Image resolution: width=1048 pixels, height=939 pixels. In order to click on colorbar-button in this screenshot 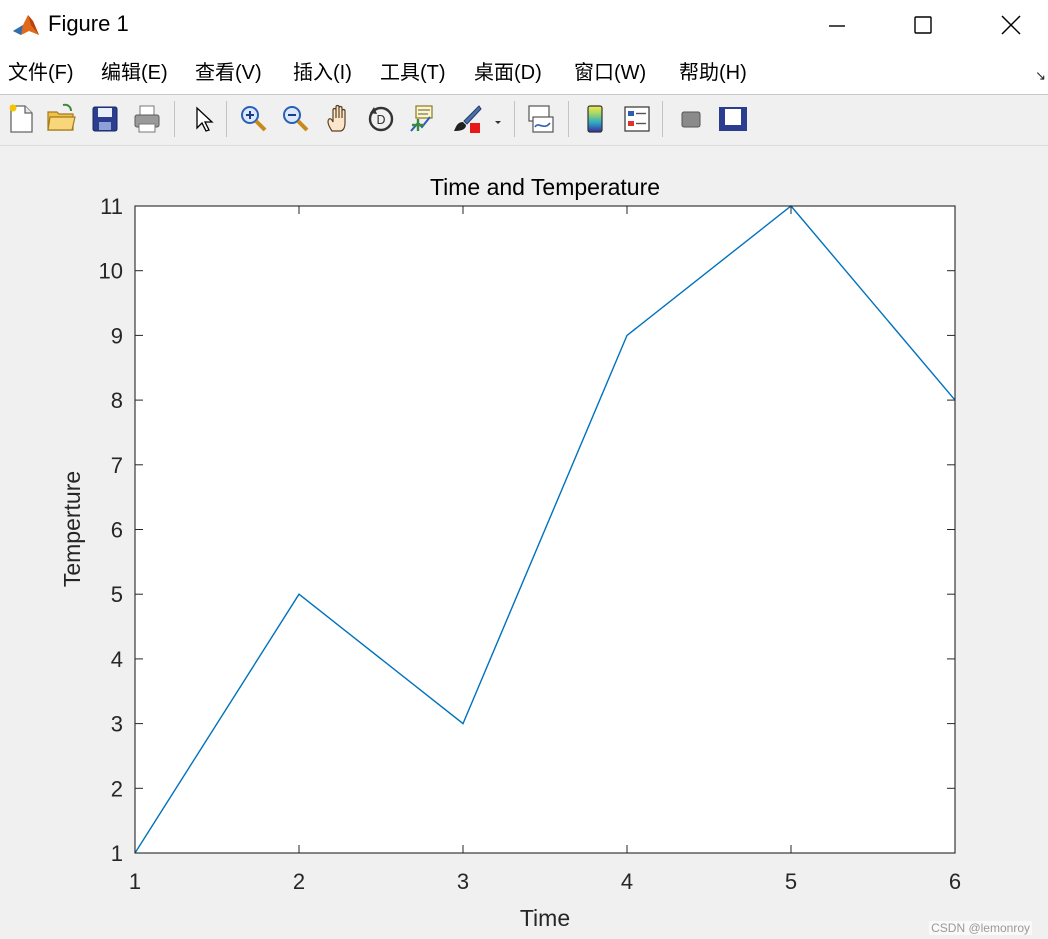, I will do `click(595, 119)`.